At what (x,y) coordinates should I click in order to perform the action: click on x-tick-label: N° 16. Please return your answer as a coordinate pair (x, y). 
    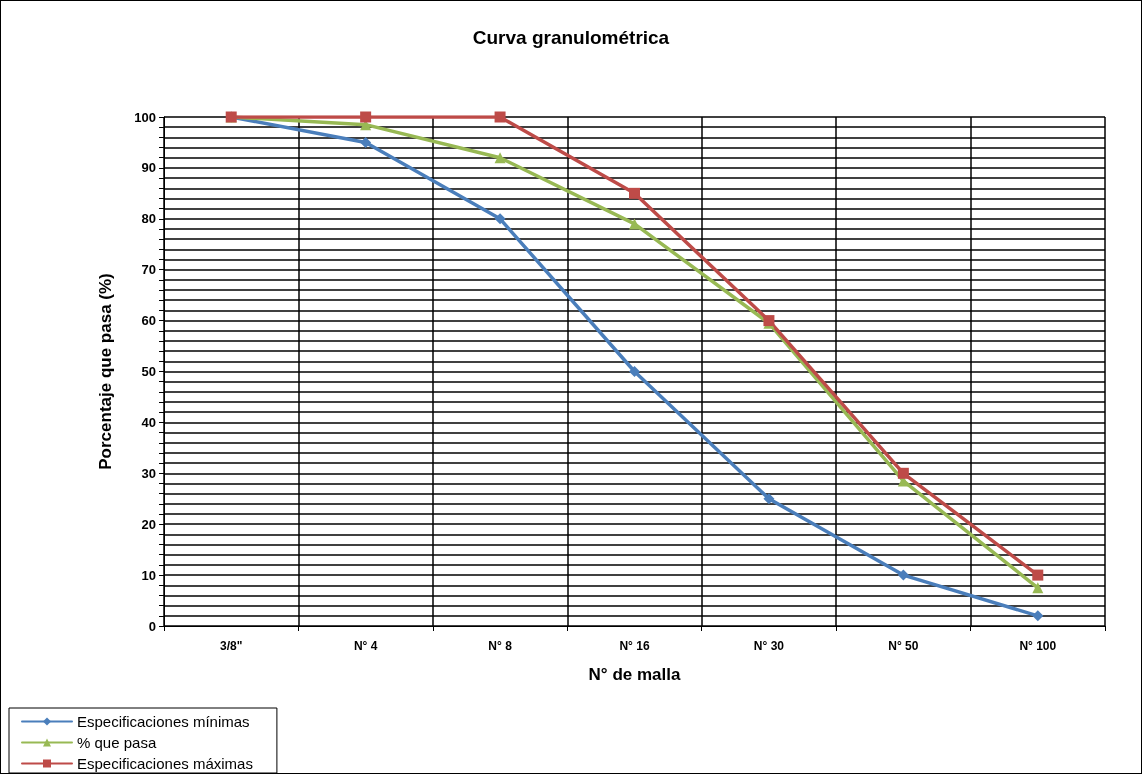
    Looking at the image, I should click on (634, 646).